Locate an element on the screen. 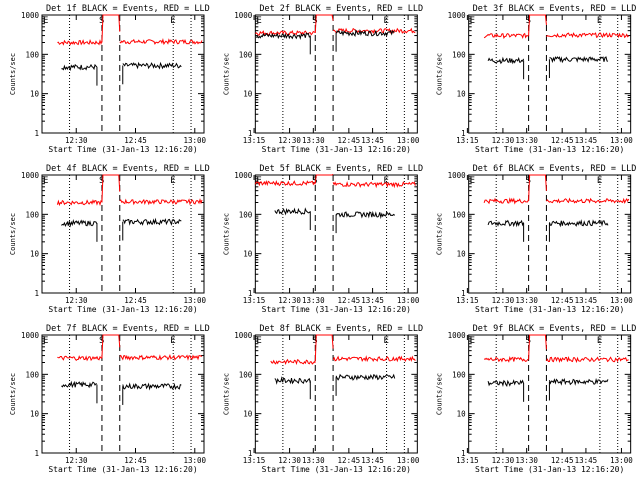 Image resolution: width=640 pixels, height=480 pixels. plot-title: Det 9f BLACK = Events, RED = LLD is located at coordinates (555, 329).